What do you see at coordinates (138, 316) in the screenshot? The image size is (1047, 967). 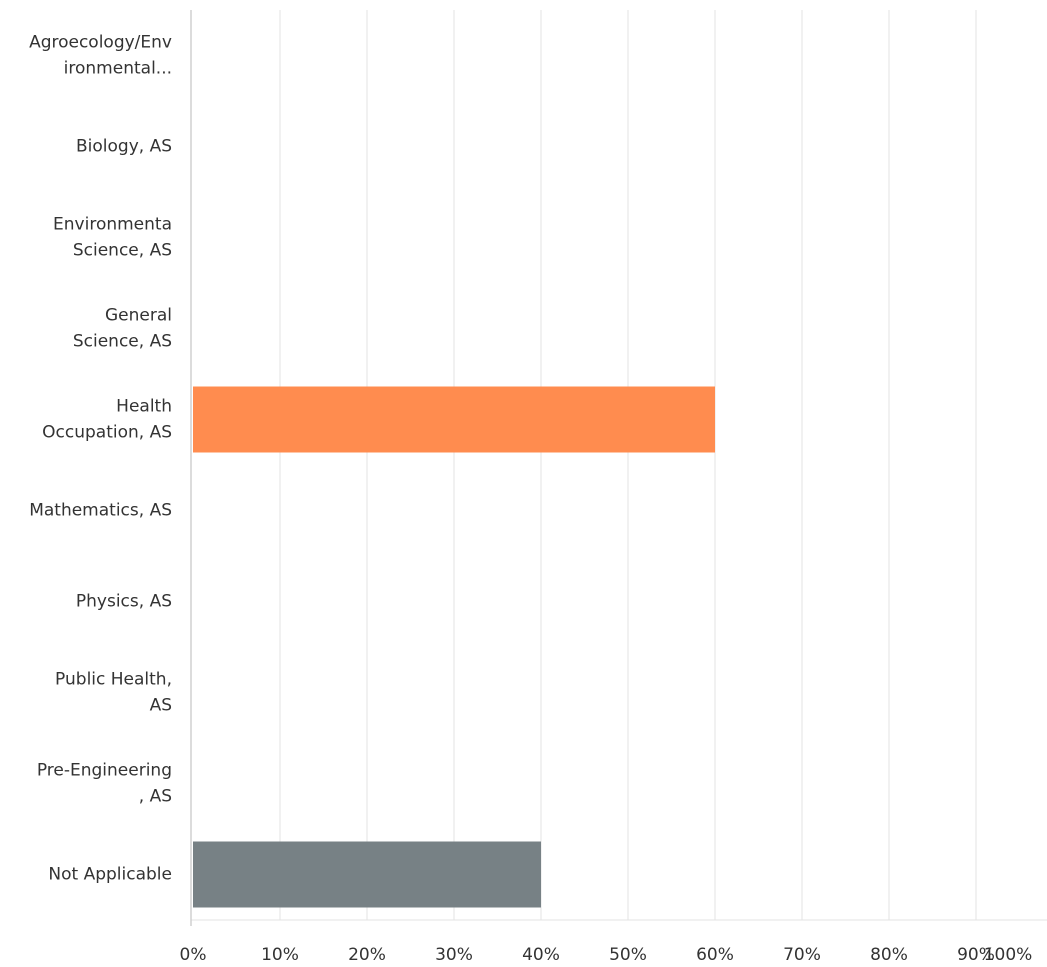 I see `label-line: General` at bounding box center [138, 316].